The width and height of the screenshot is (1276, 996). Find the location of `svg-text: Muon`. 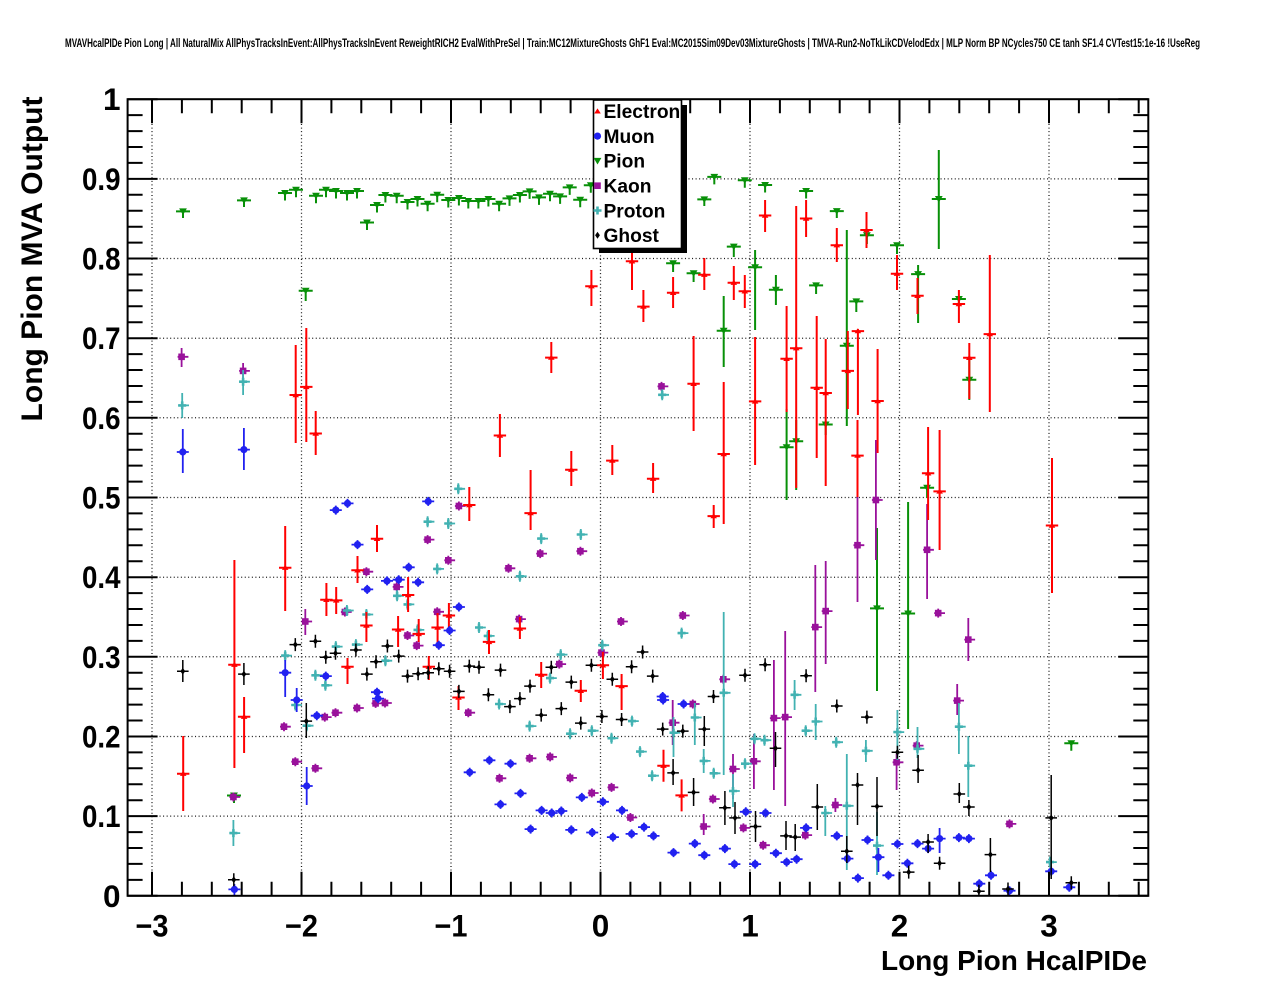

svg-text: Muon is located at coordinates (629, 137).